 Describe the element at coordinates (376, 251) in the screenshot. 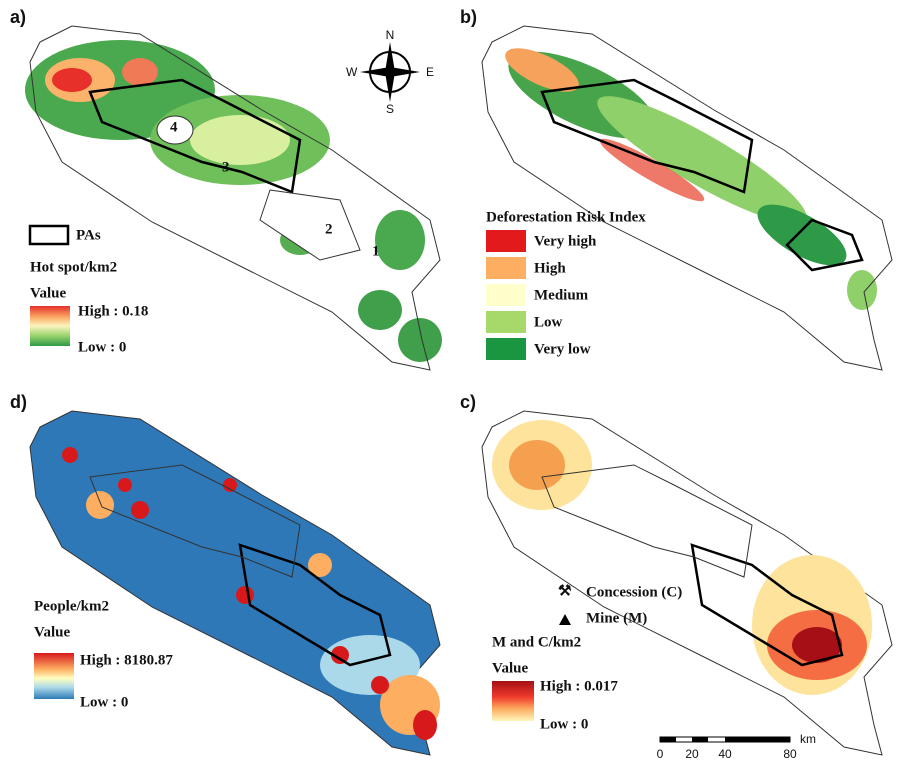

I see `area-label: 1` at that location.